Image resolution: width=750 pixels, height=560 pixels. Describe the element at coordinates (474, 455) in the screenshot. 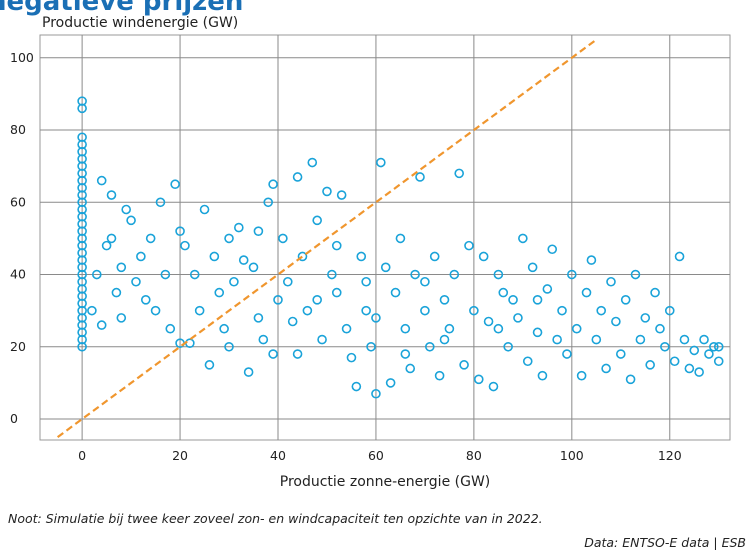

I see `x-tick-label: 80` at that location.